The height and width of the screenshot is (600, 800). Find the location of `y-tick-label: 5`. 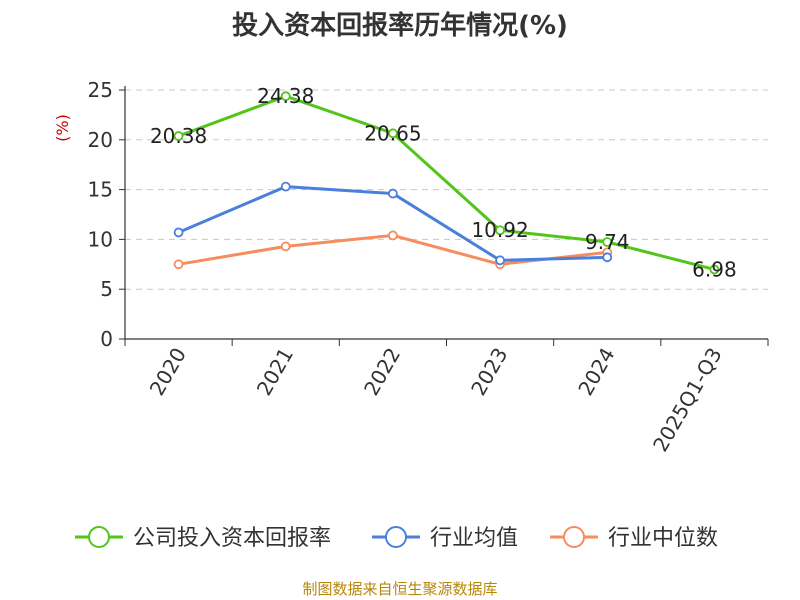

y-tick-label: 5 is located at coordinates (106, 289).